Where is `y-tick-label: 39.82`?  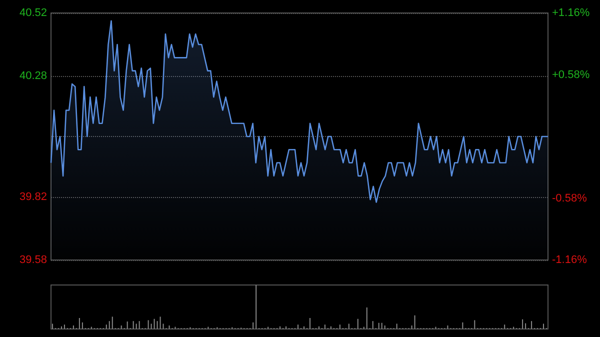 y-tick-label: 39.82 is located at coordinates (33, 196).